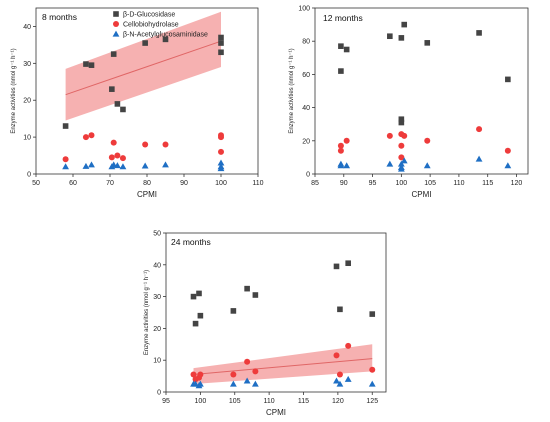  Describe the element at coordinates (315, 183) in the screenshot. I see `x-tick-label: 85` at that location.